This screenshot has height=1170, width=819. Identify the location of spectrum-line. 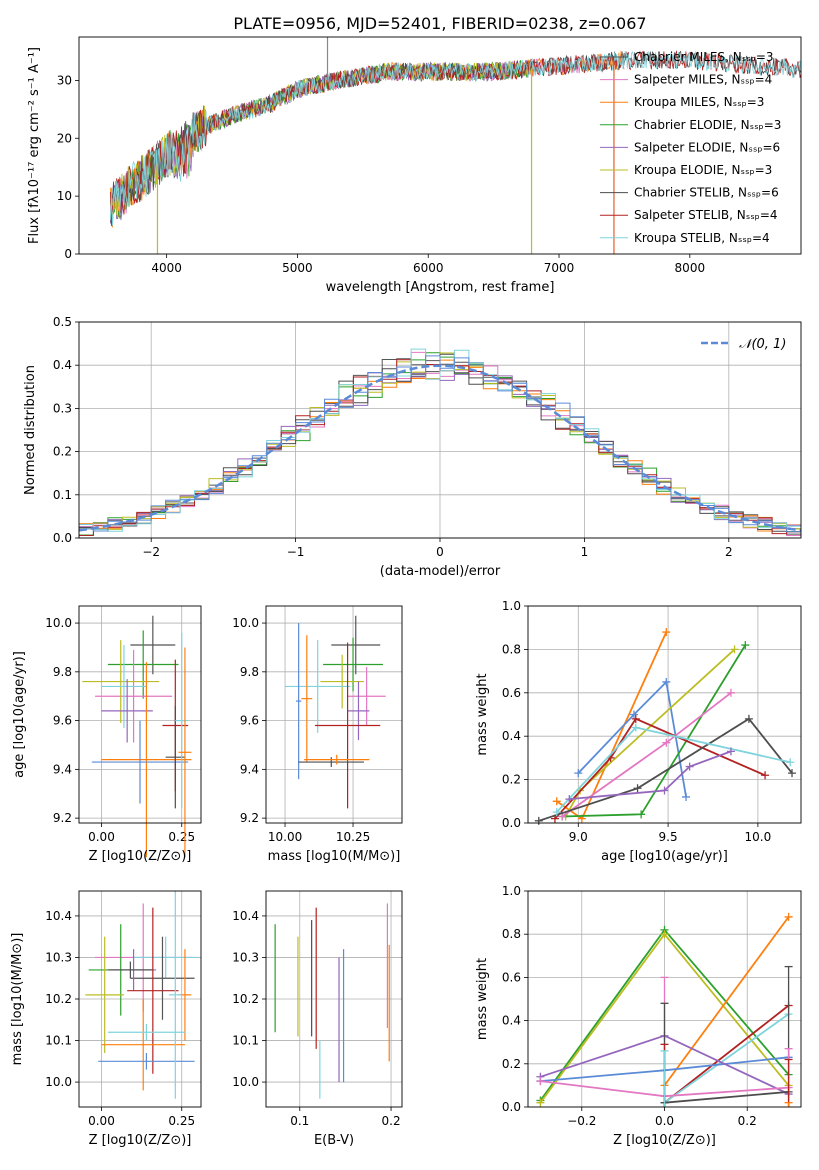
(455, 138).